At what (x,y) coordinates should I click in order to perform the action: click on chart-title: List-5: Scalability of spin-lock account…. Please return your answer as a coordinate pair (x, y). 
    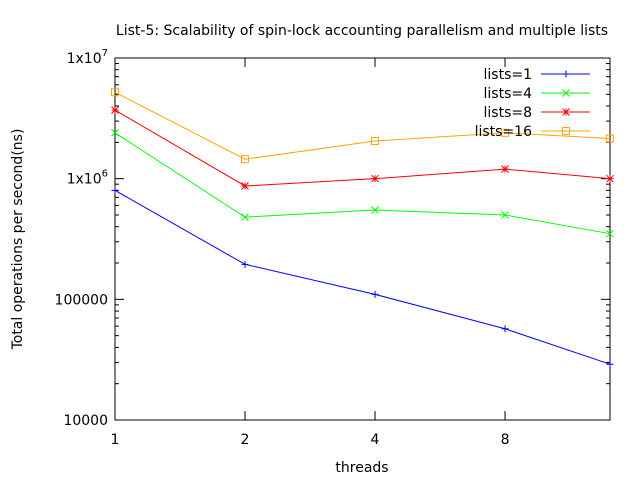
    Looking at the image, I should click on (362, 31).